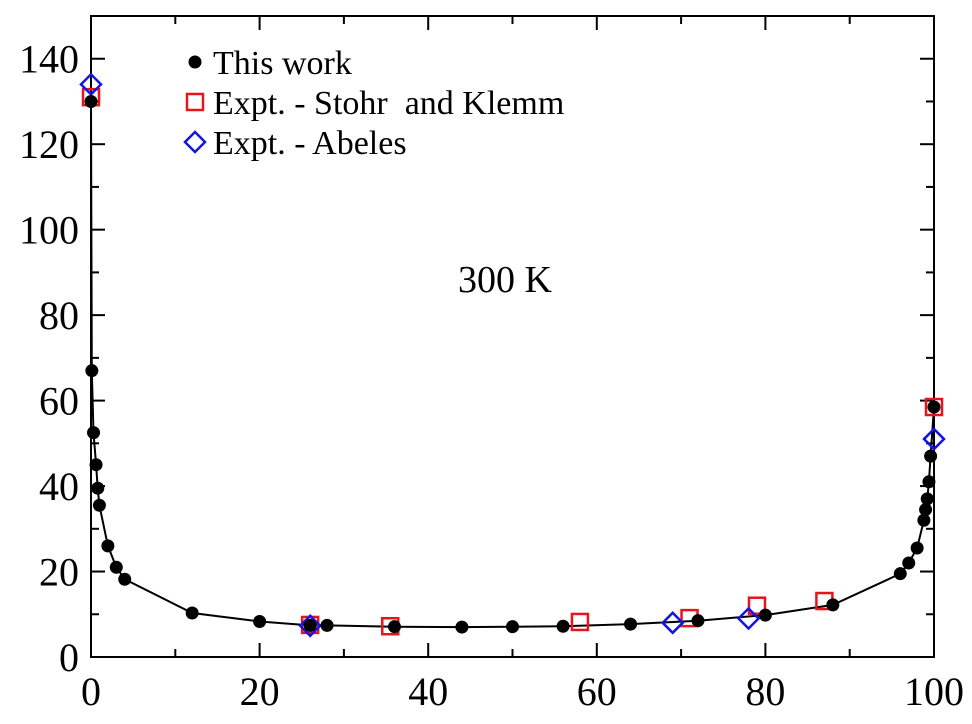 The width and height of the screenshot is (972, 724). What do you see at coordinates (260, 691) in the screenshot?
I see `x-tick-label: 20` at bounding box center [260, 691].